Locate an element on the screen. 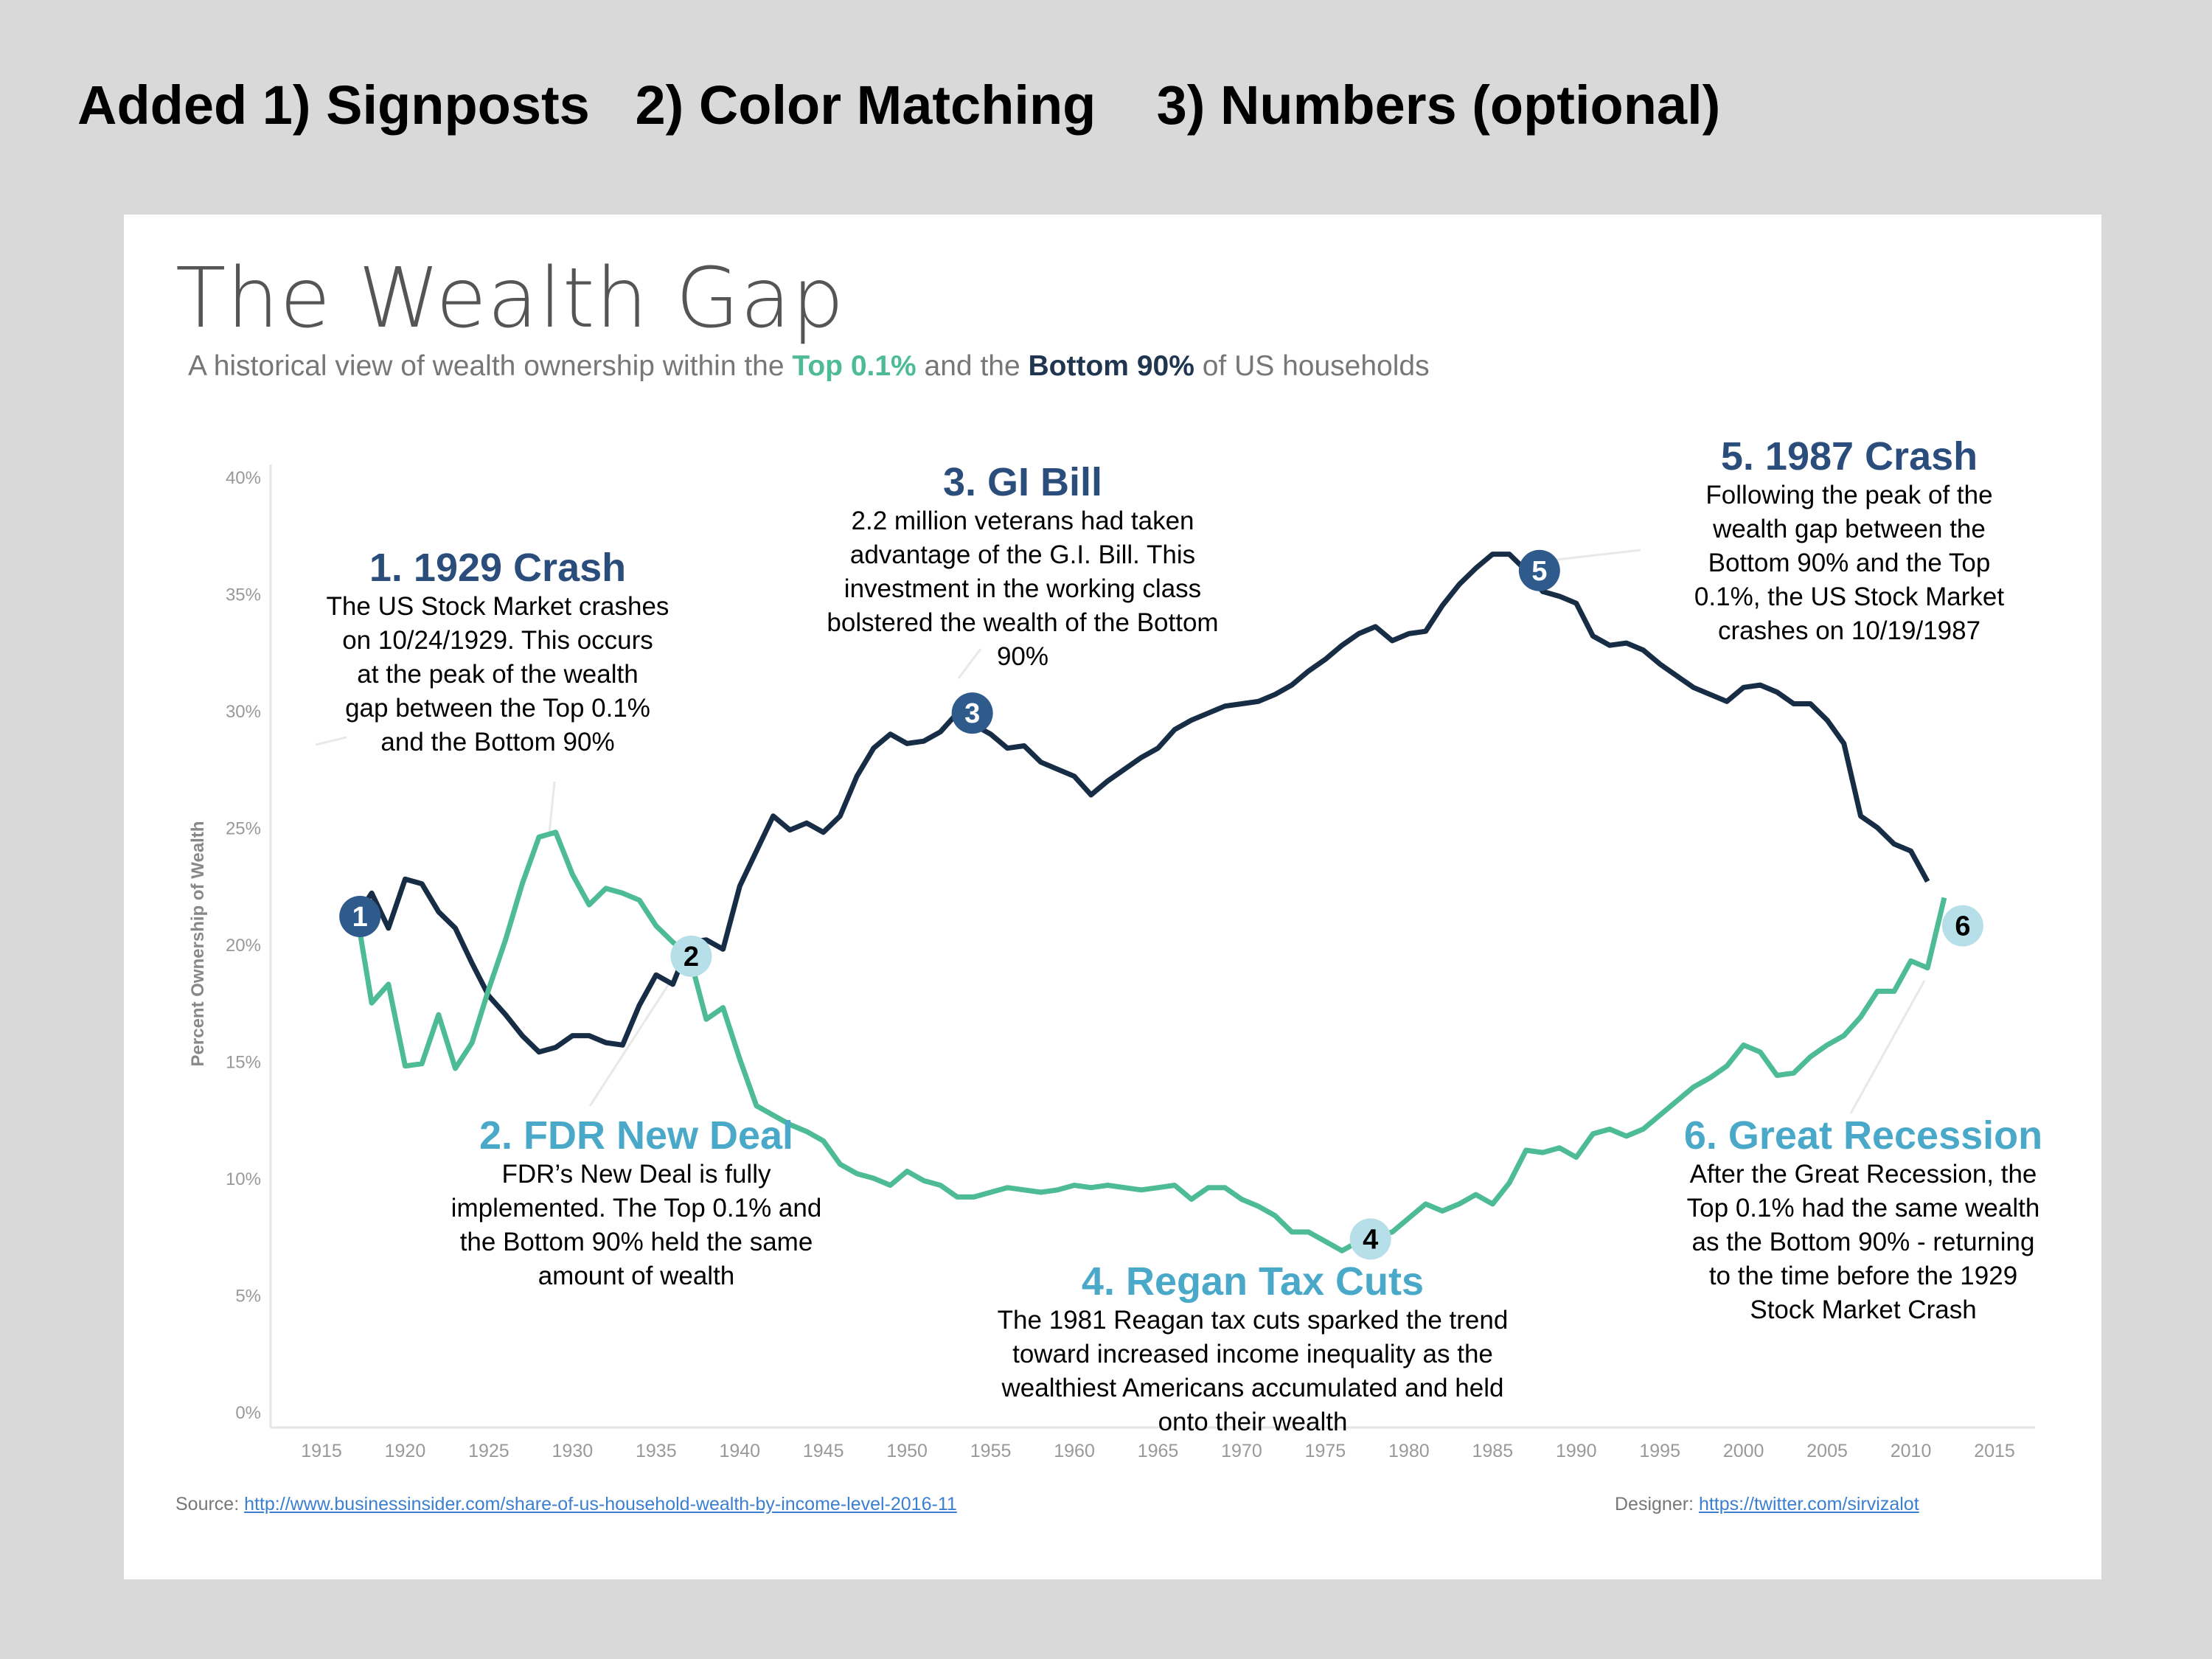 The height and width of the screenshot is (1659, 2212). signpost-number: 2 is located at coordinates (691, 957).